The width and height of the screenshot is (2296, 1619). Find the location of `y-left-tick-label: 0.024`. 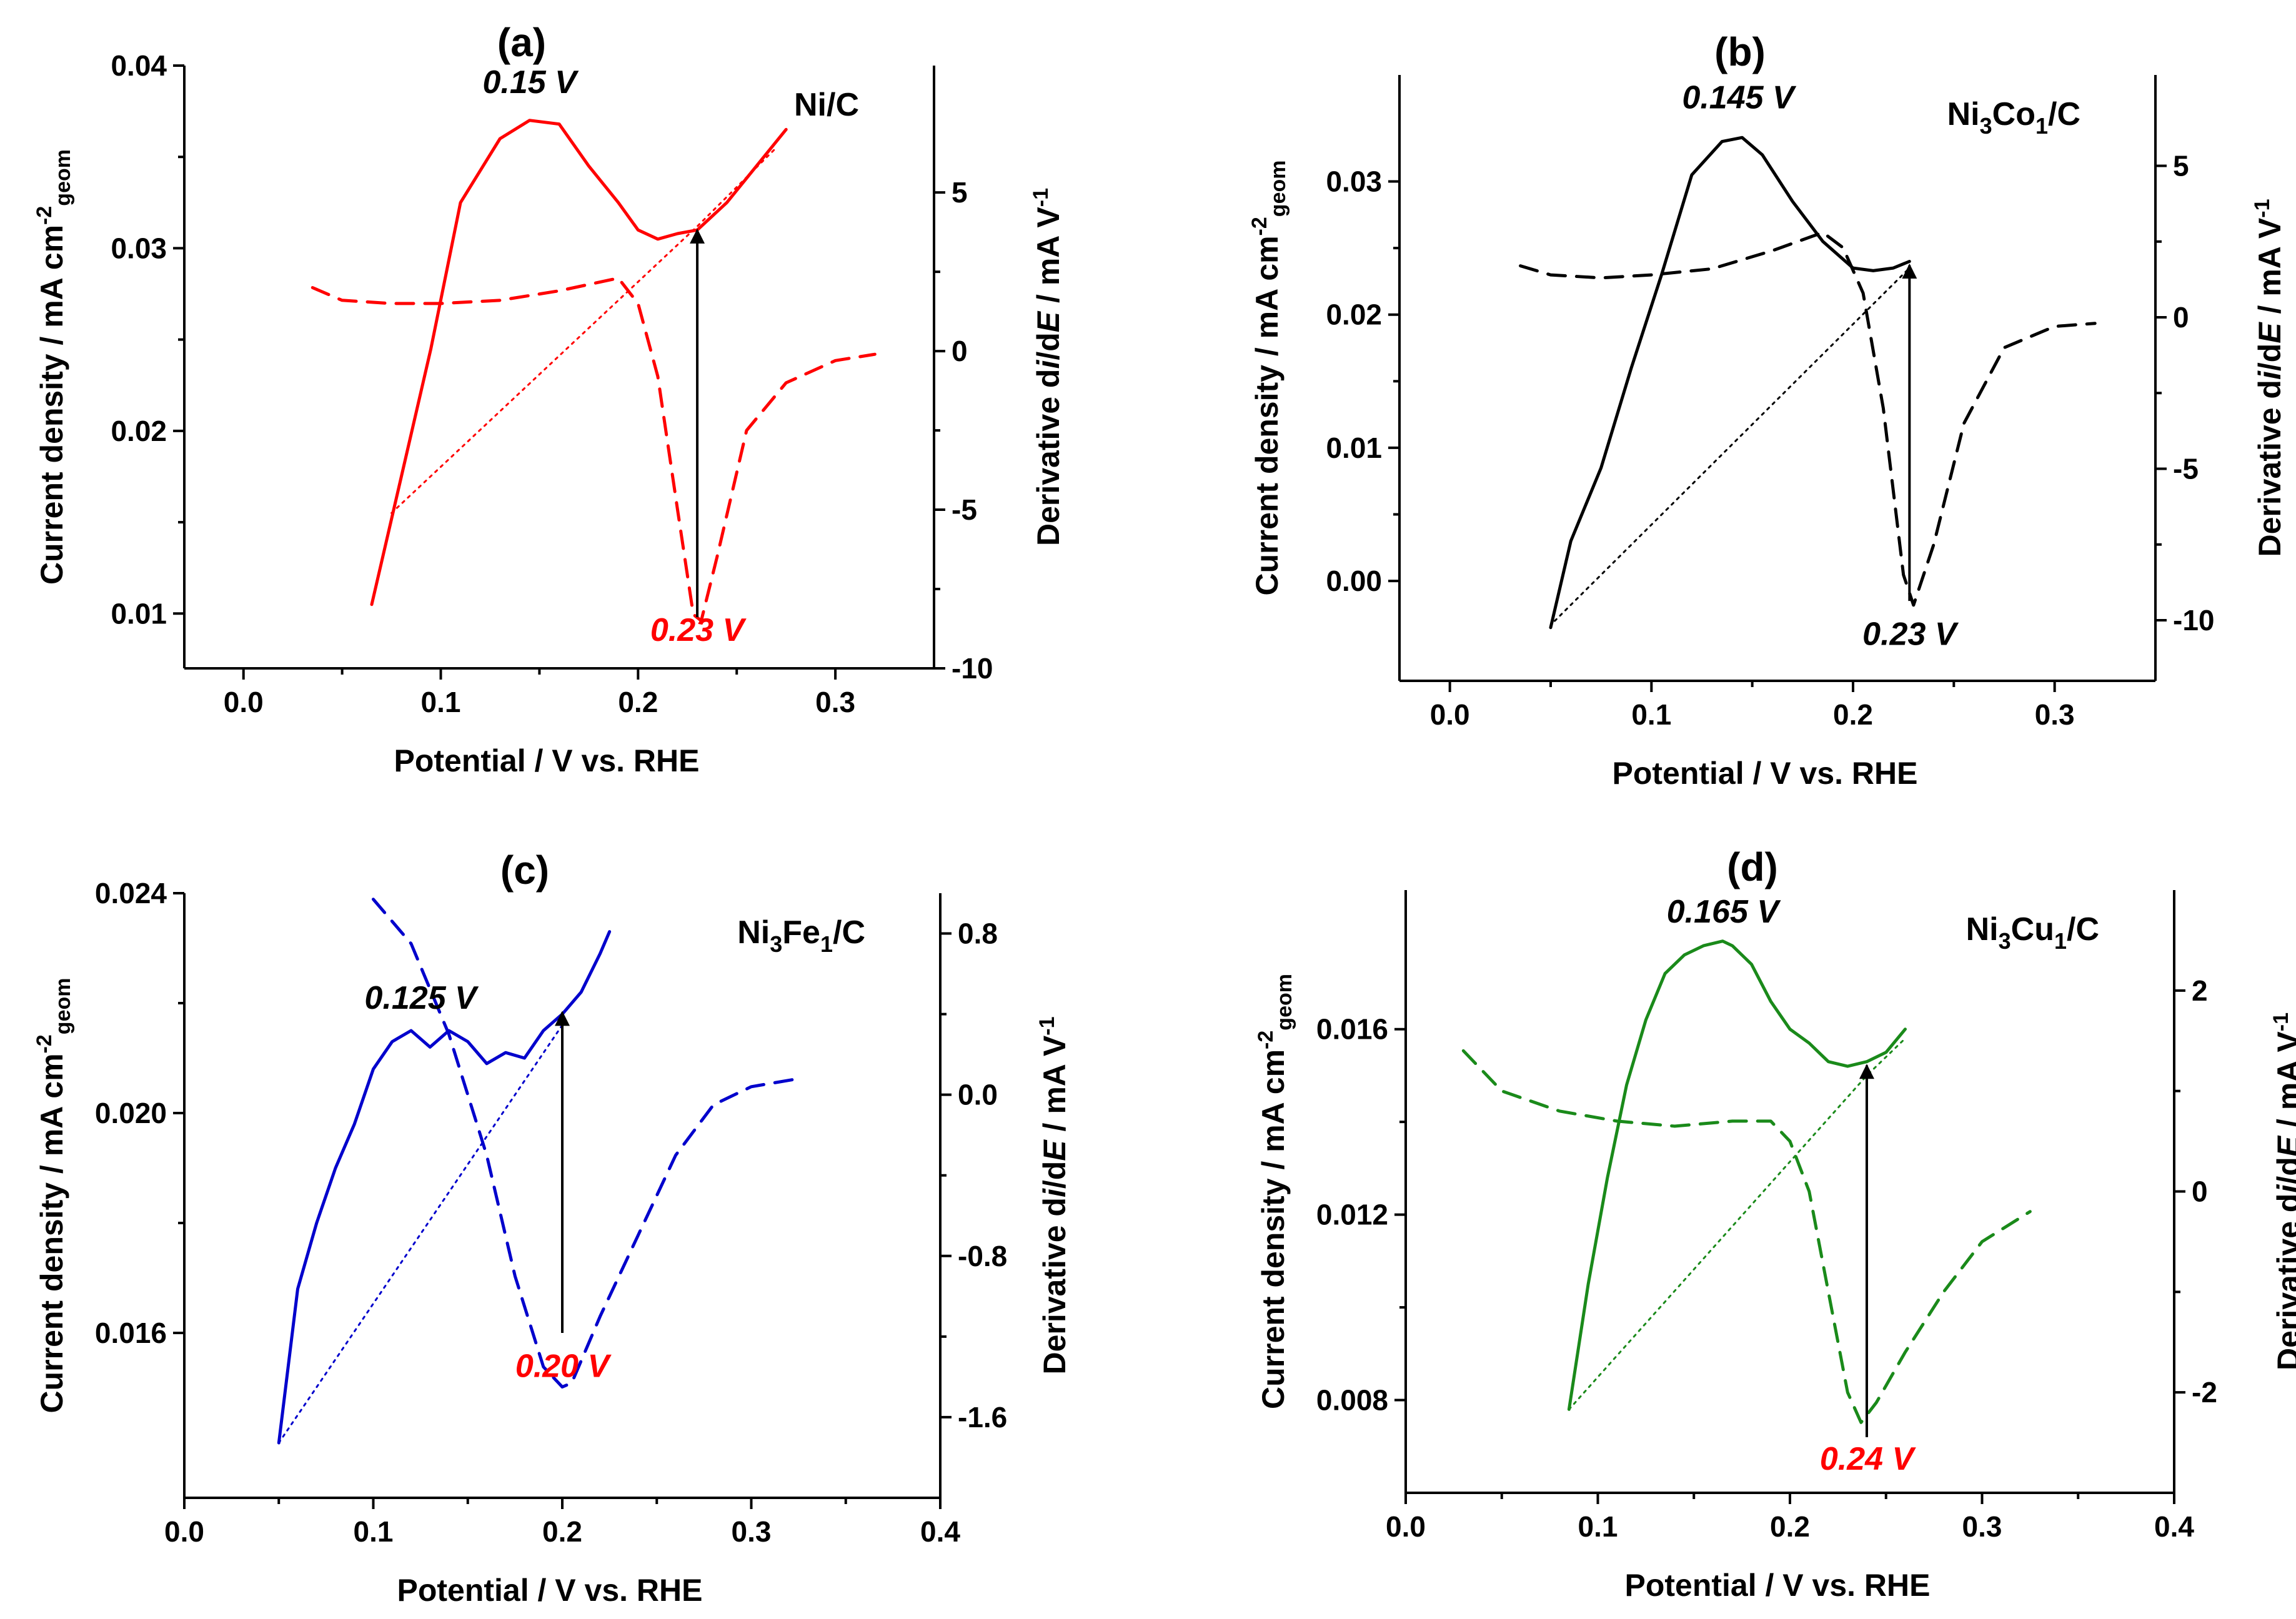

y-left-tick-label: 0.024 is located at coordinates (131, 893).